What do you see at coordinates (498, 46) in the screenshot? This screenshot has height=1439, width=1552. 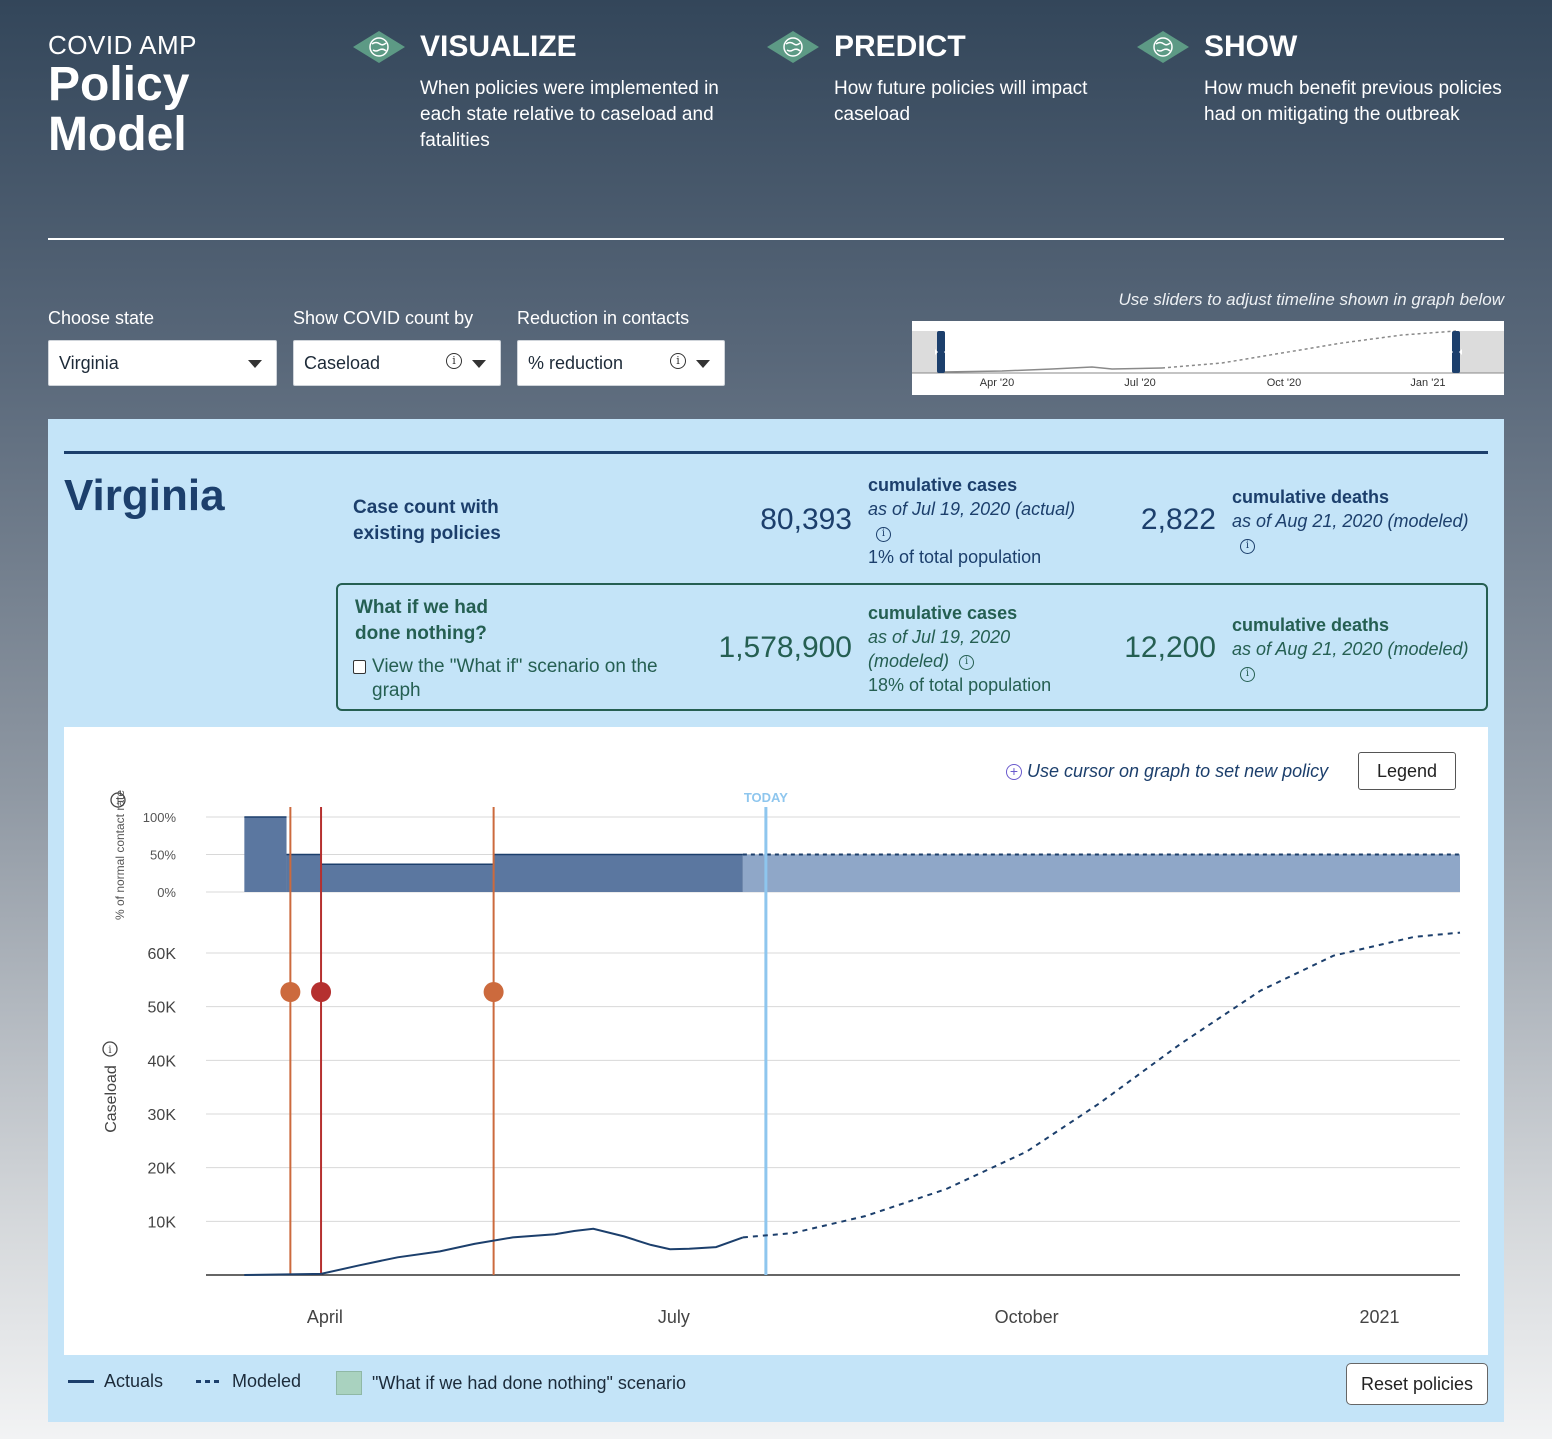 I see `feature-title: VISUALIZE` at bounding box center [498, 46].